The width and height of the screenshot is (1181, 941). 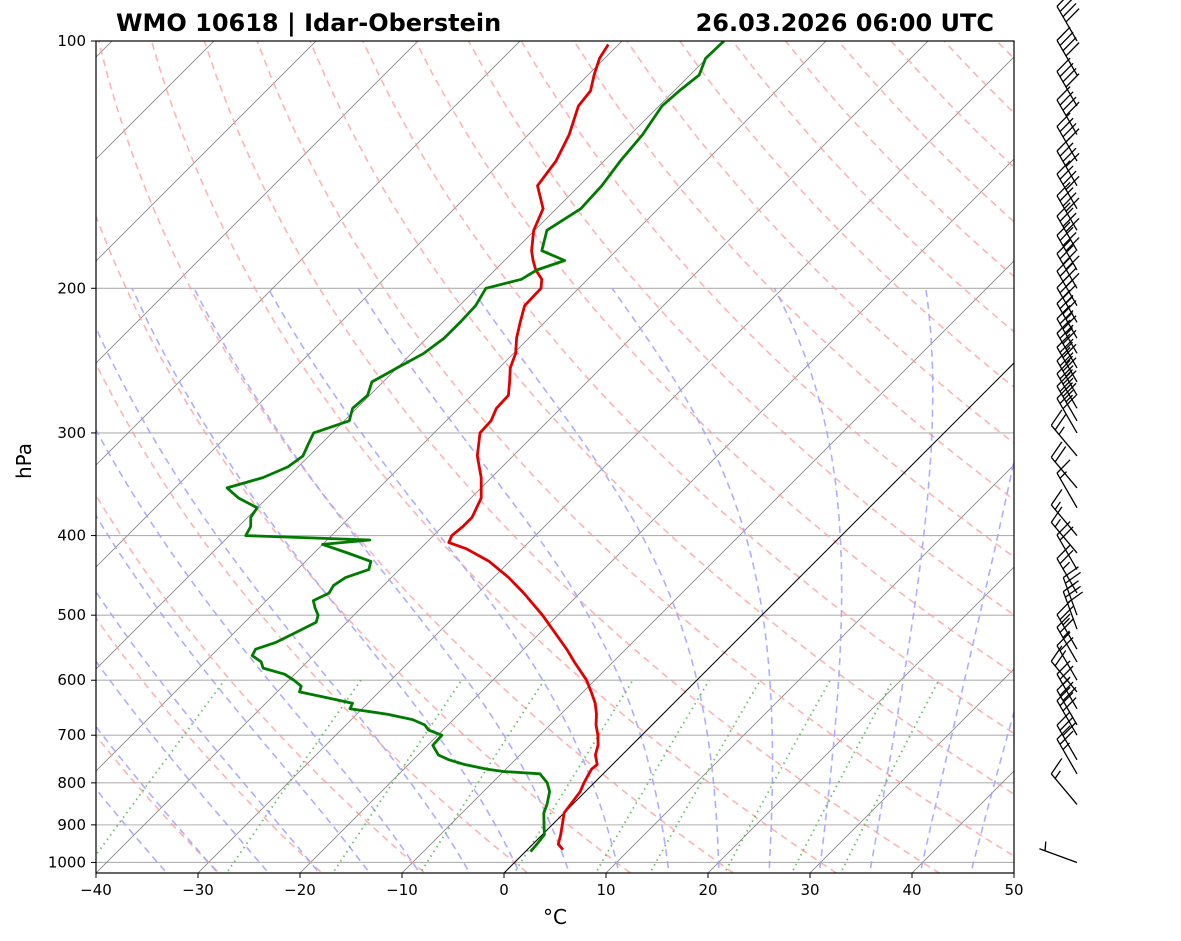 What do you see at coordinates (24, 461) in the screenshot?
I see `y-axis-label: hPa` at bounding box center [24, 461].